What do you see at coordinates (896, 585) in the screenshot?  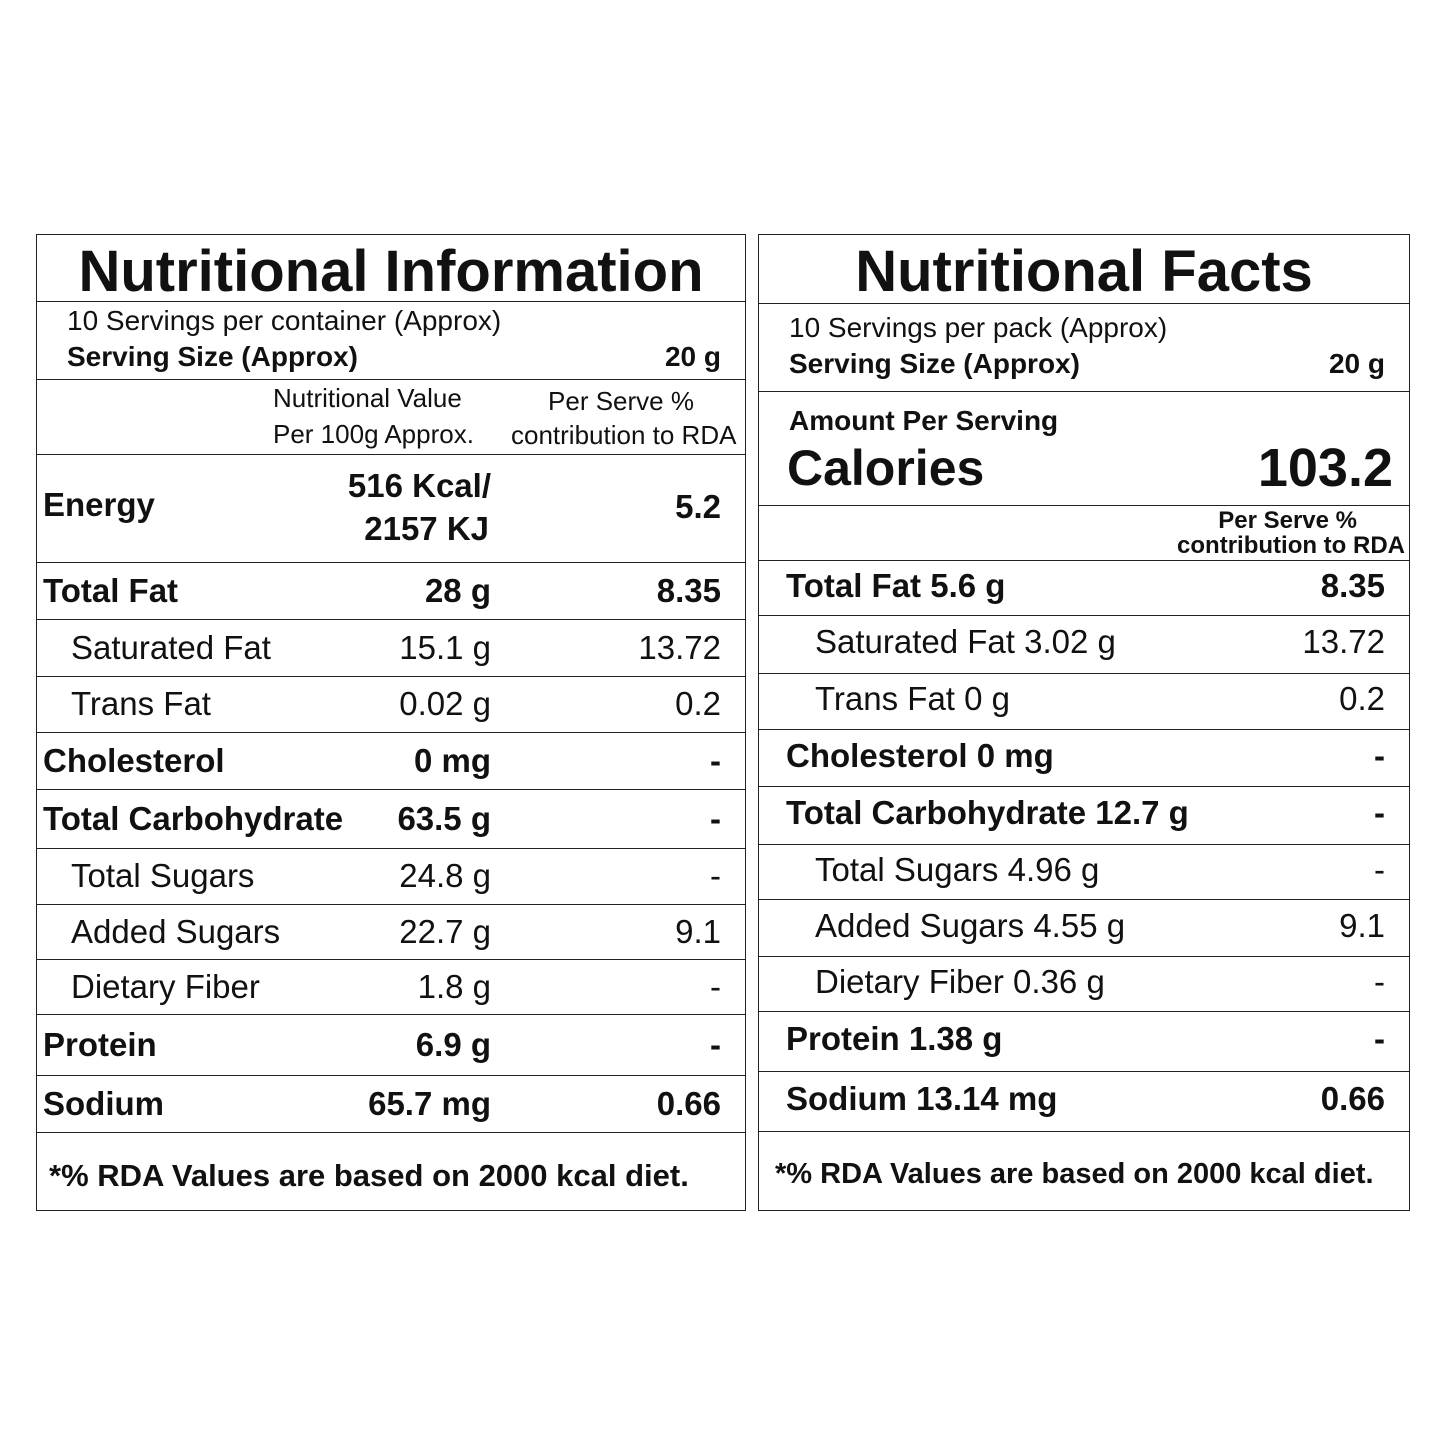 I see `nutrient-label: Total Fat 5.6 g` at bounding box center [896, 585].